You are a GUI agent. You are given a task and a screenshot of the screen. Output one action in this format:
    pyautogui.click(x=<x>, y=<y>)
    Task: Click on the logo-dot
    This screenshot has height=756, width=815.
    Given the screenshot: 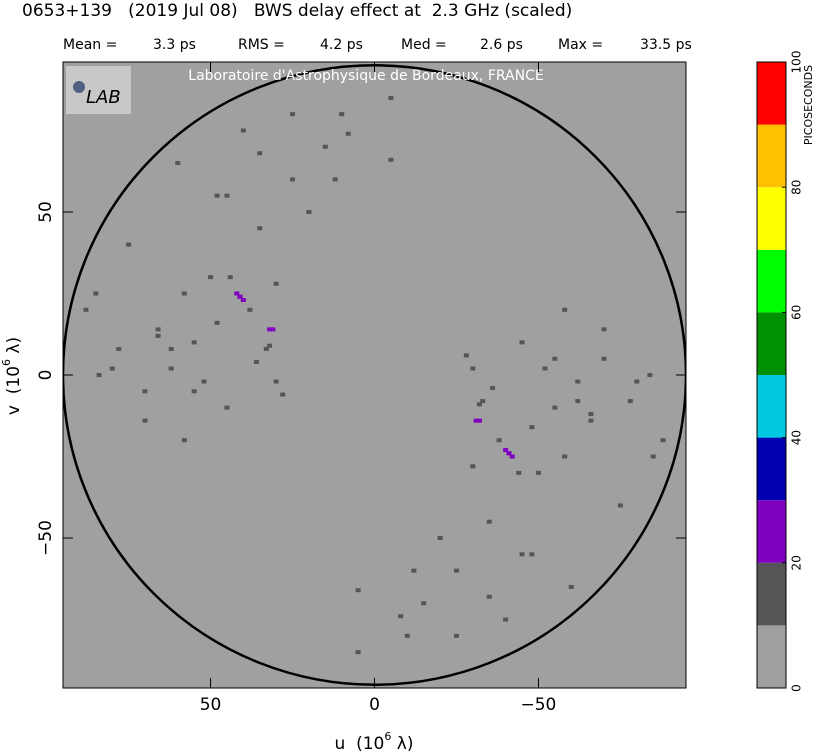 What is the action you would take?
    pyautogui.click(x=79, y=87)
    